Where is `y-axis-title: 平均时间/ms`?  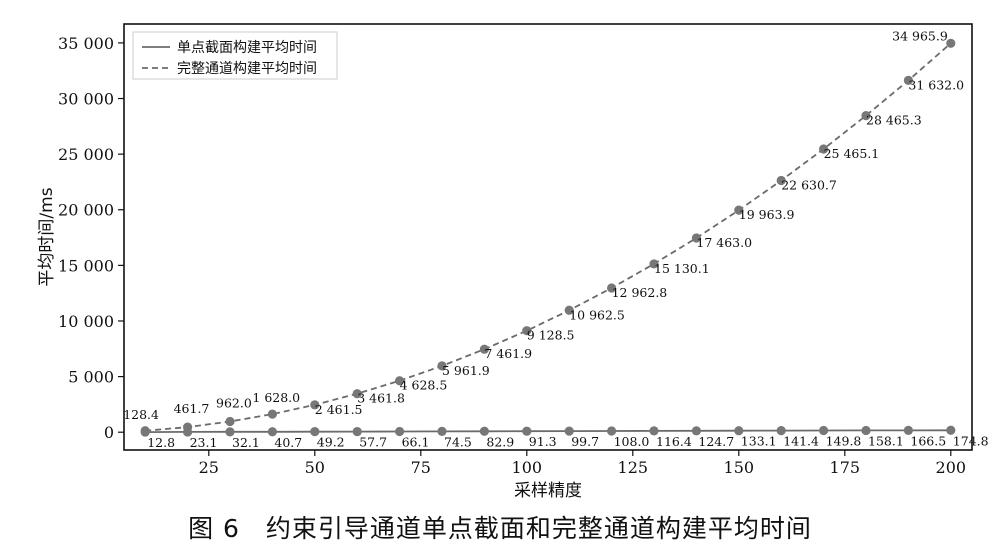
y-axis-title: 平均时间/ms is located at coordinates (47, 236).